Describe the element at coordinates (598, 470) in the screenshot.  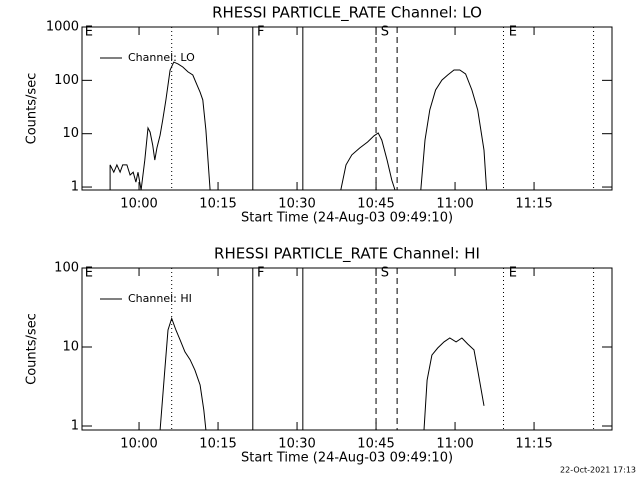
I see `footer: 22-Oct-2021 17:13` at that location.